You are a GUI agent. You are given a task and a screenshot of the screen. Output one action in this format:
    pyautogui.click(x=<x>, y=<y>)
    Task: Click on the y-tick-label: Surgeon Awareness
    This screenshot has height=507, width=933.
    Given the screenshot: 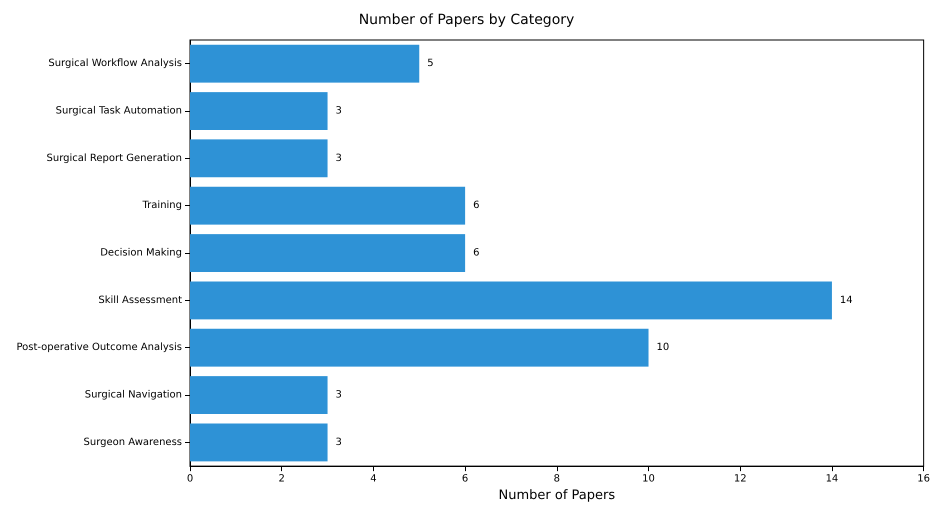 What is the action you would take?
    pyautogui.click(x=133, y=442)
    